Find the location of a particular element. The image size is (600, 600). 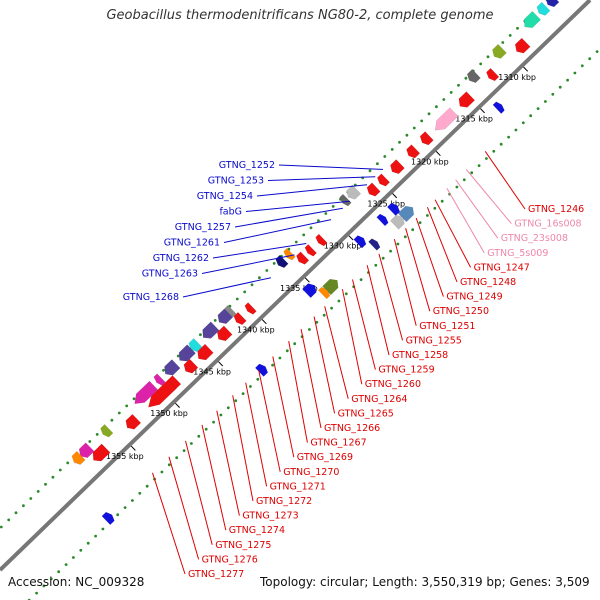

gene-label: GTNG_5s009 is located at coordinates (517, 253).